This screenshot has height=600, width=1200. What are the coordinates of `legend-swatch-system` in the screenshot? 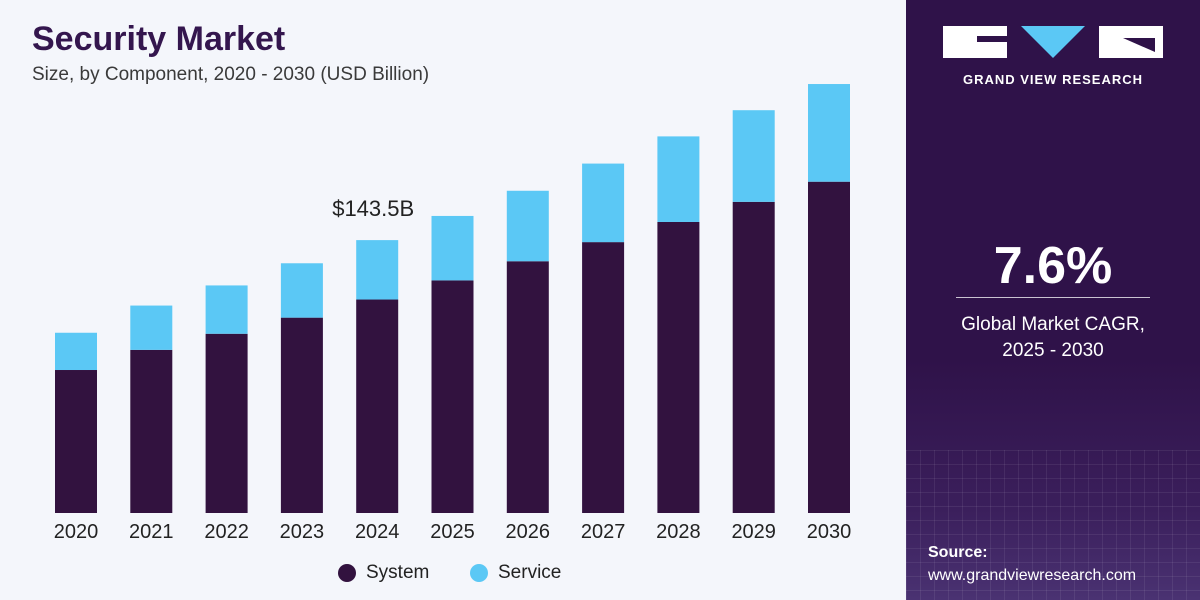 It's located at (347, 573).